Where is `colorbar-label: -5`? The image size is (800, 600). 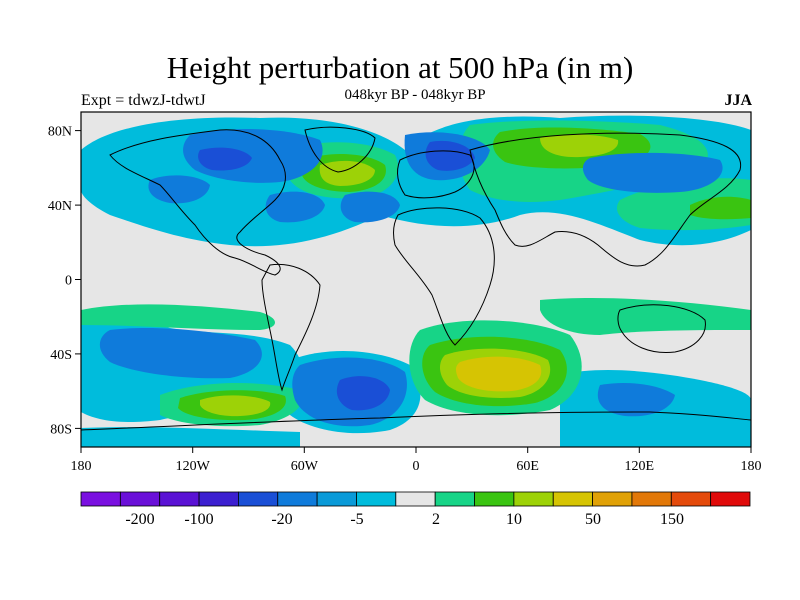
colorbar-label: -5 is located at coordinates (356, 519).